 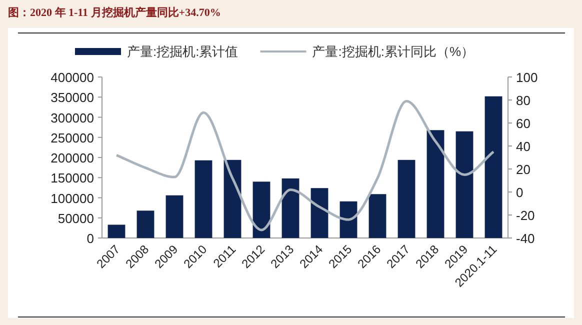 I want to click on y2-tick-label: 100, so click(x=527, y=77).